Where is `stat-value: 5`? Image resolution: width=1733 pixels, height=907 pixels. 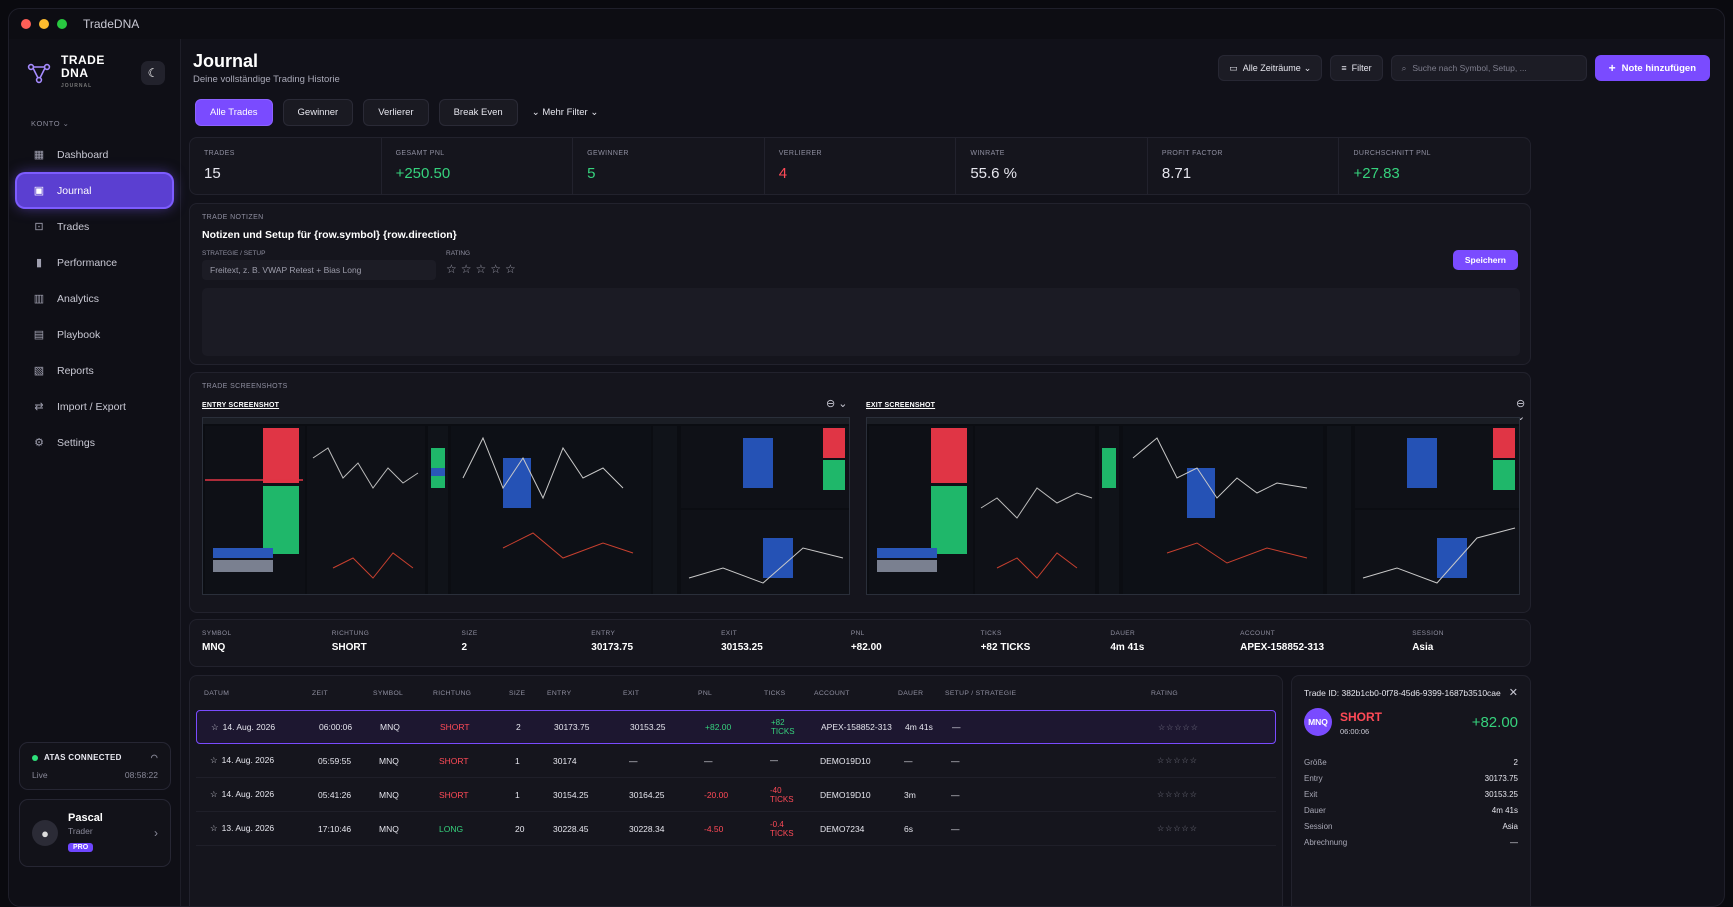 stat-value: 5 is located at coordinates (591, 173).